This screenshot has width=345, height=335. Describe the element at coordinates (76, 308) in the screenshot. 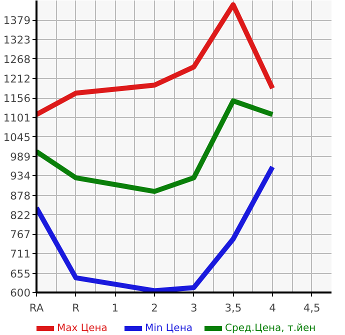

I see `x-tick-label: R` at that location.